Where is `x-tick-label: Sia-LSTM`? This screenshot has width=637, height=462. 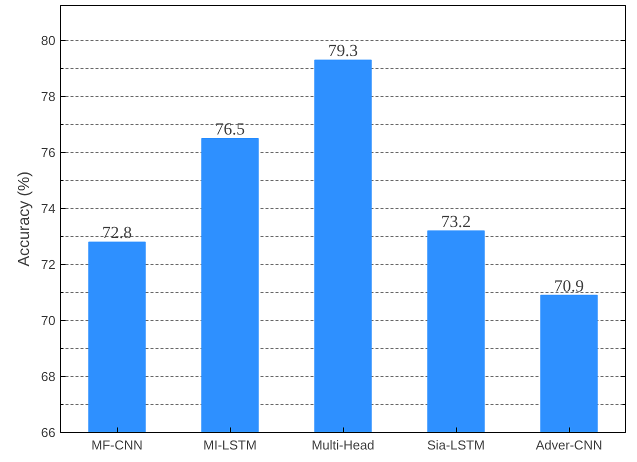
x-tick-label: Sia-LSTM is located at coordinates (456, 445).